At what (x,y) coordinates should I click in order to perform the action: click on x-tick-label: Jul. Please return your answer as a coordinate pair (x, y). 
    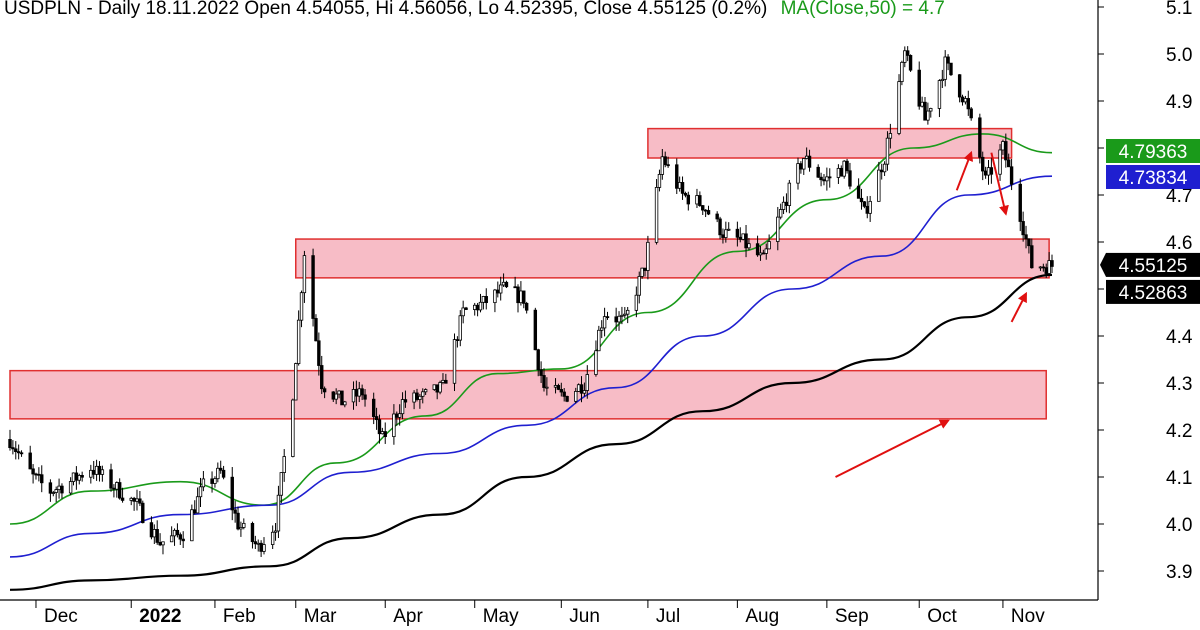
    Looking at the image, I should click on (668, 616).